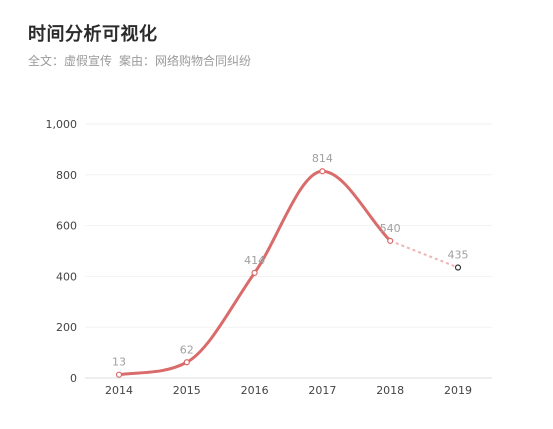 The height and width of the screenshot is (429, 553). Describe the element at coordinates (187, 390) in the screenshot. I see `x-tick-label: 2015` at that location.